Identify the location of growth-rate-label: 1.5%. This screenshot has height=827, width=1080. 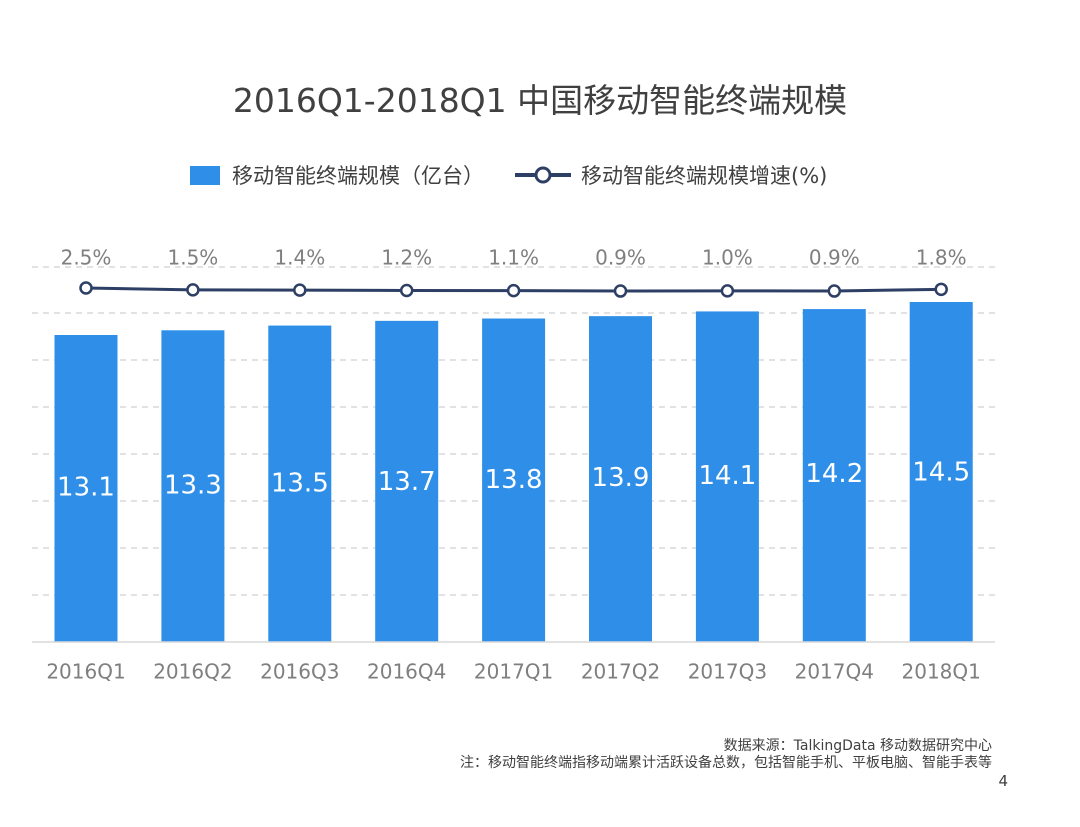
(192, 258).